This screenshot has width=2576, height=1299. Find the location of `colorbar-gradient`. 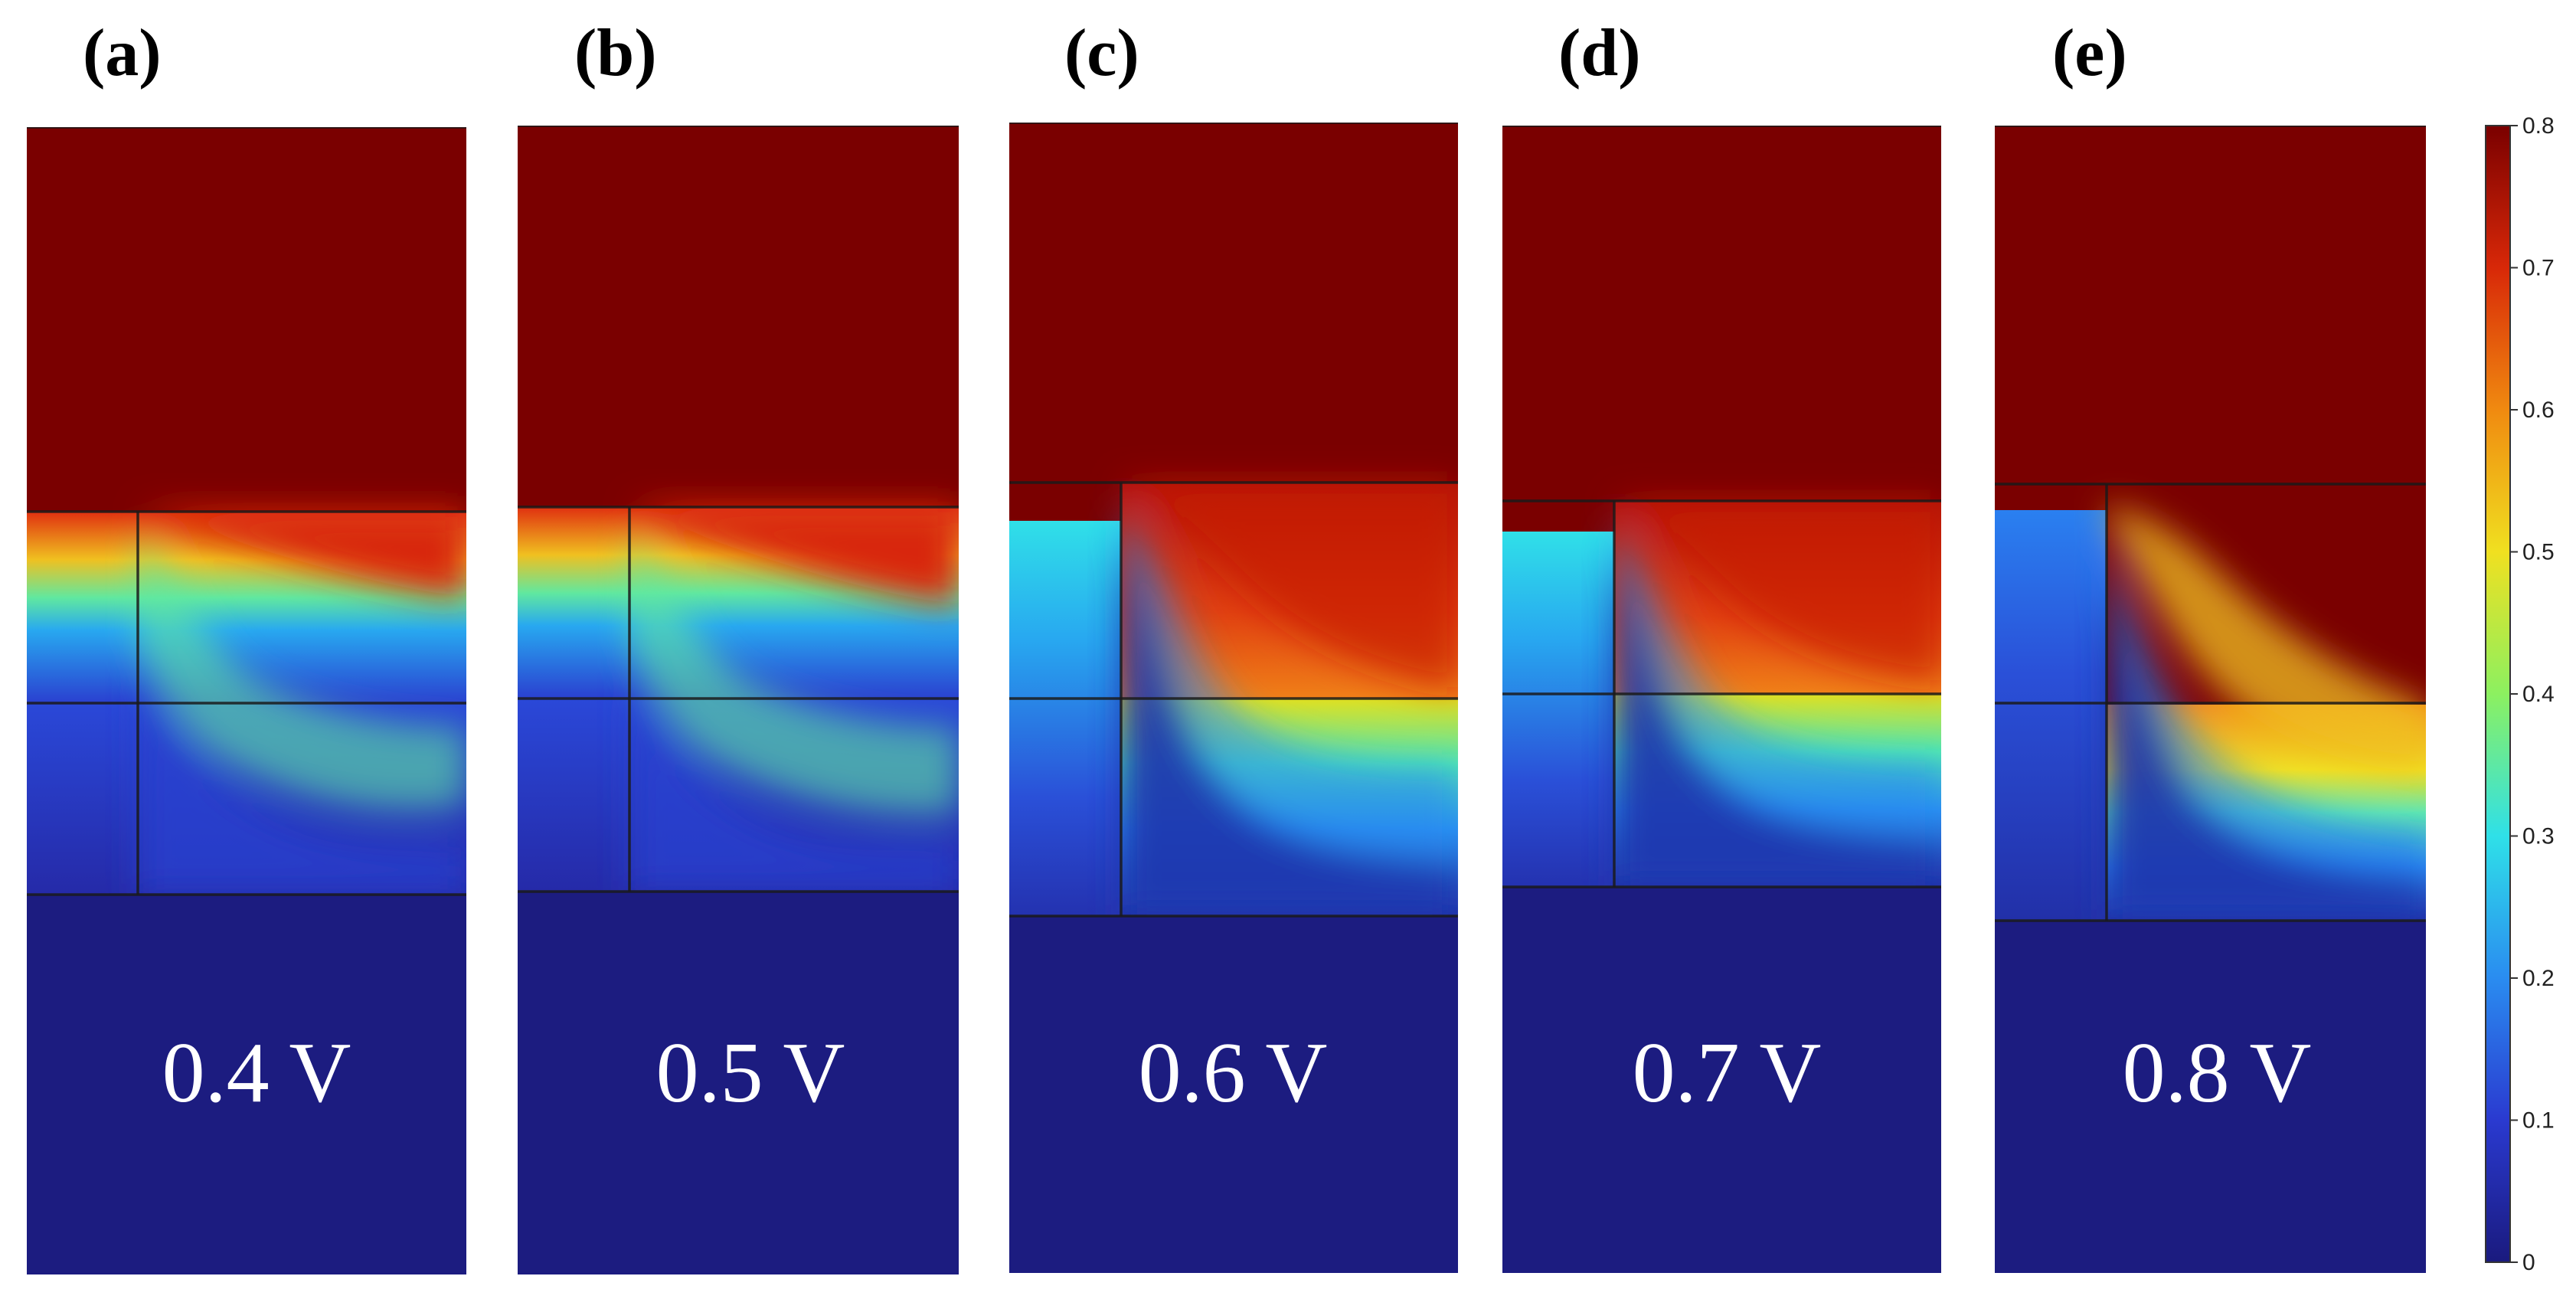

colorbar-gradient is located at coordinates (2498, 694).